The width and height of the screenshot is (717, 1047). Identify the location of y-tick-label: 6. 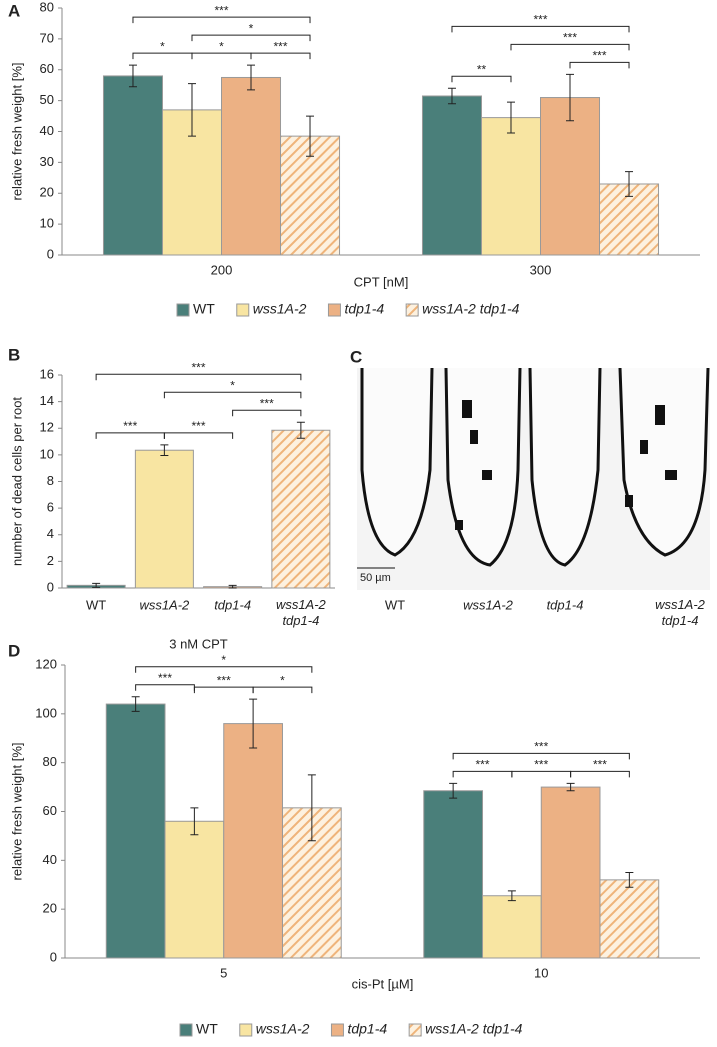
(50, 507).